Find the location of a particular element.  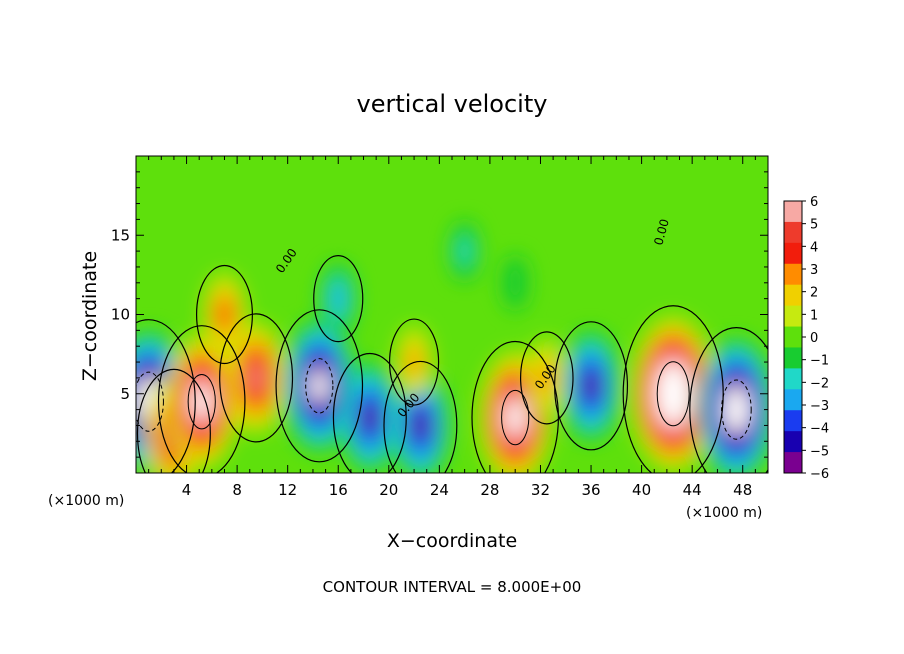

colorbar-label: −1 is located at coordinates (819, 361).